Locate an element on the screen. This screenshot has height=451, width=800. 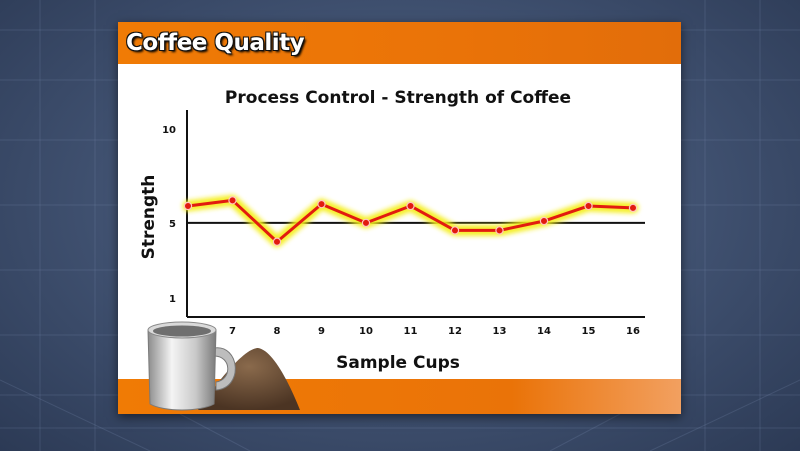
mug-opening is located at coordinates (182, 331).